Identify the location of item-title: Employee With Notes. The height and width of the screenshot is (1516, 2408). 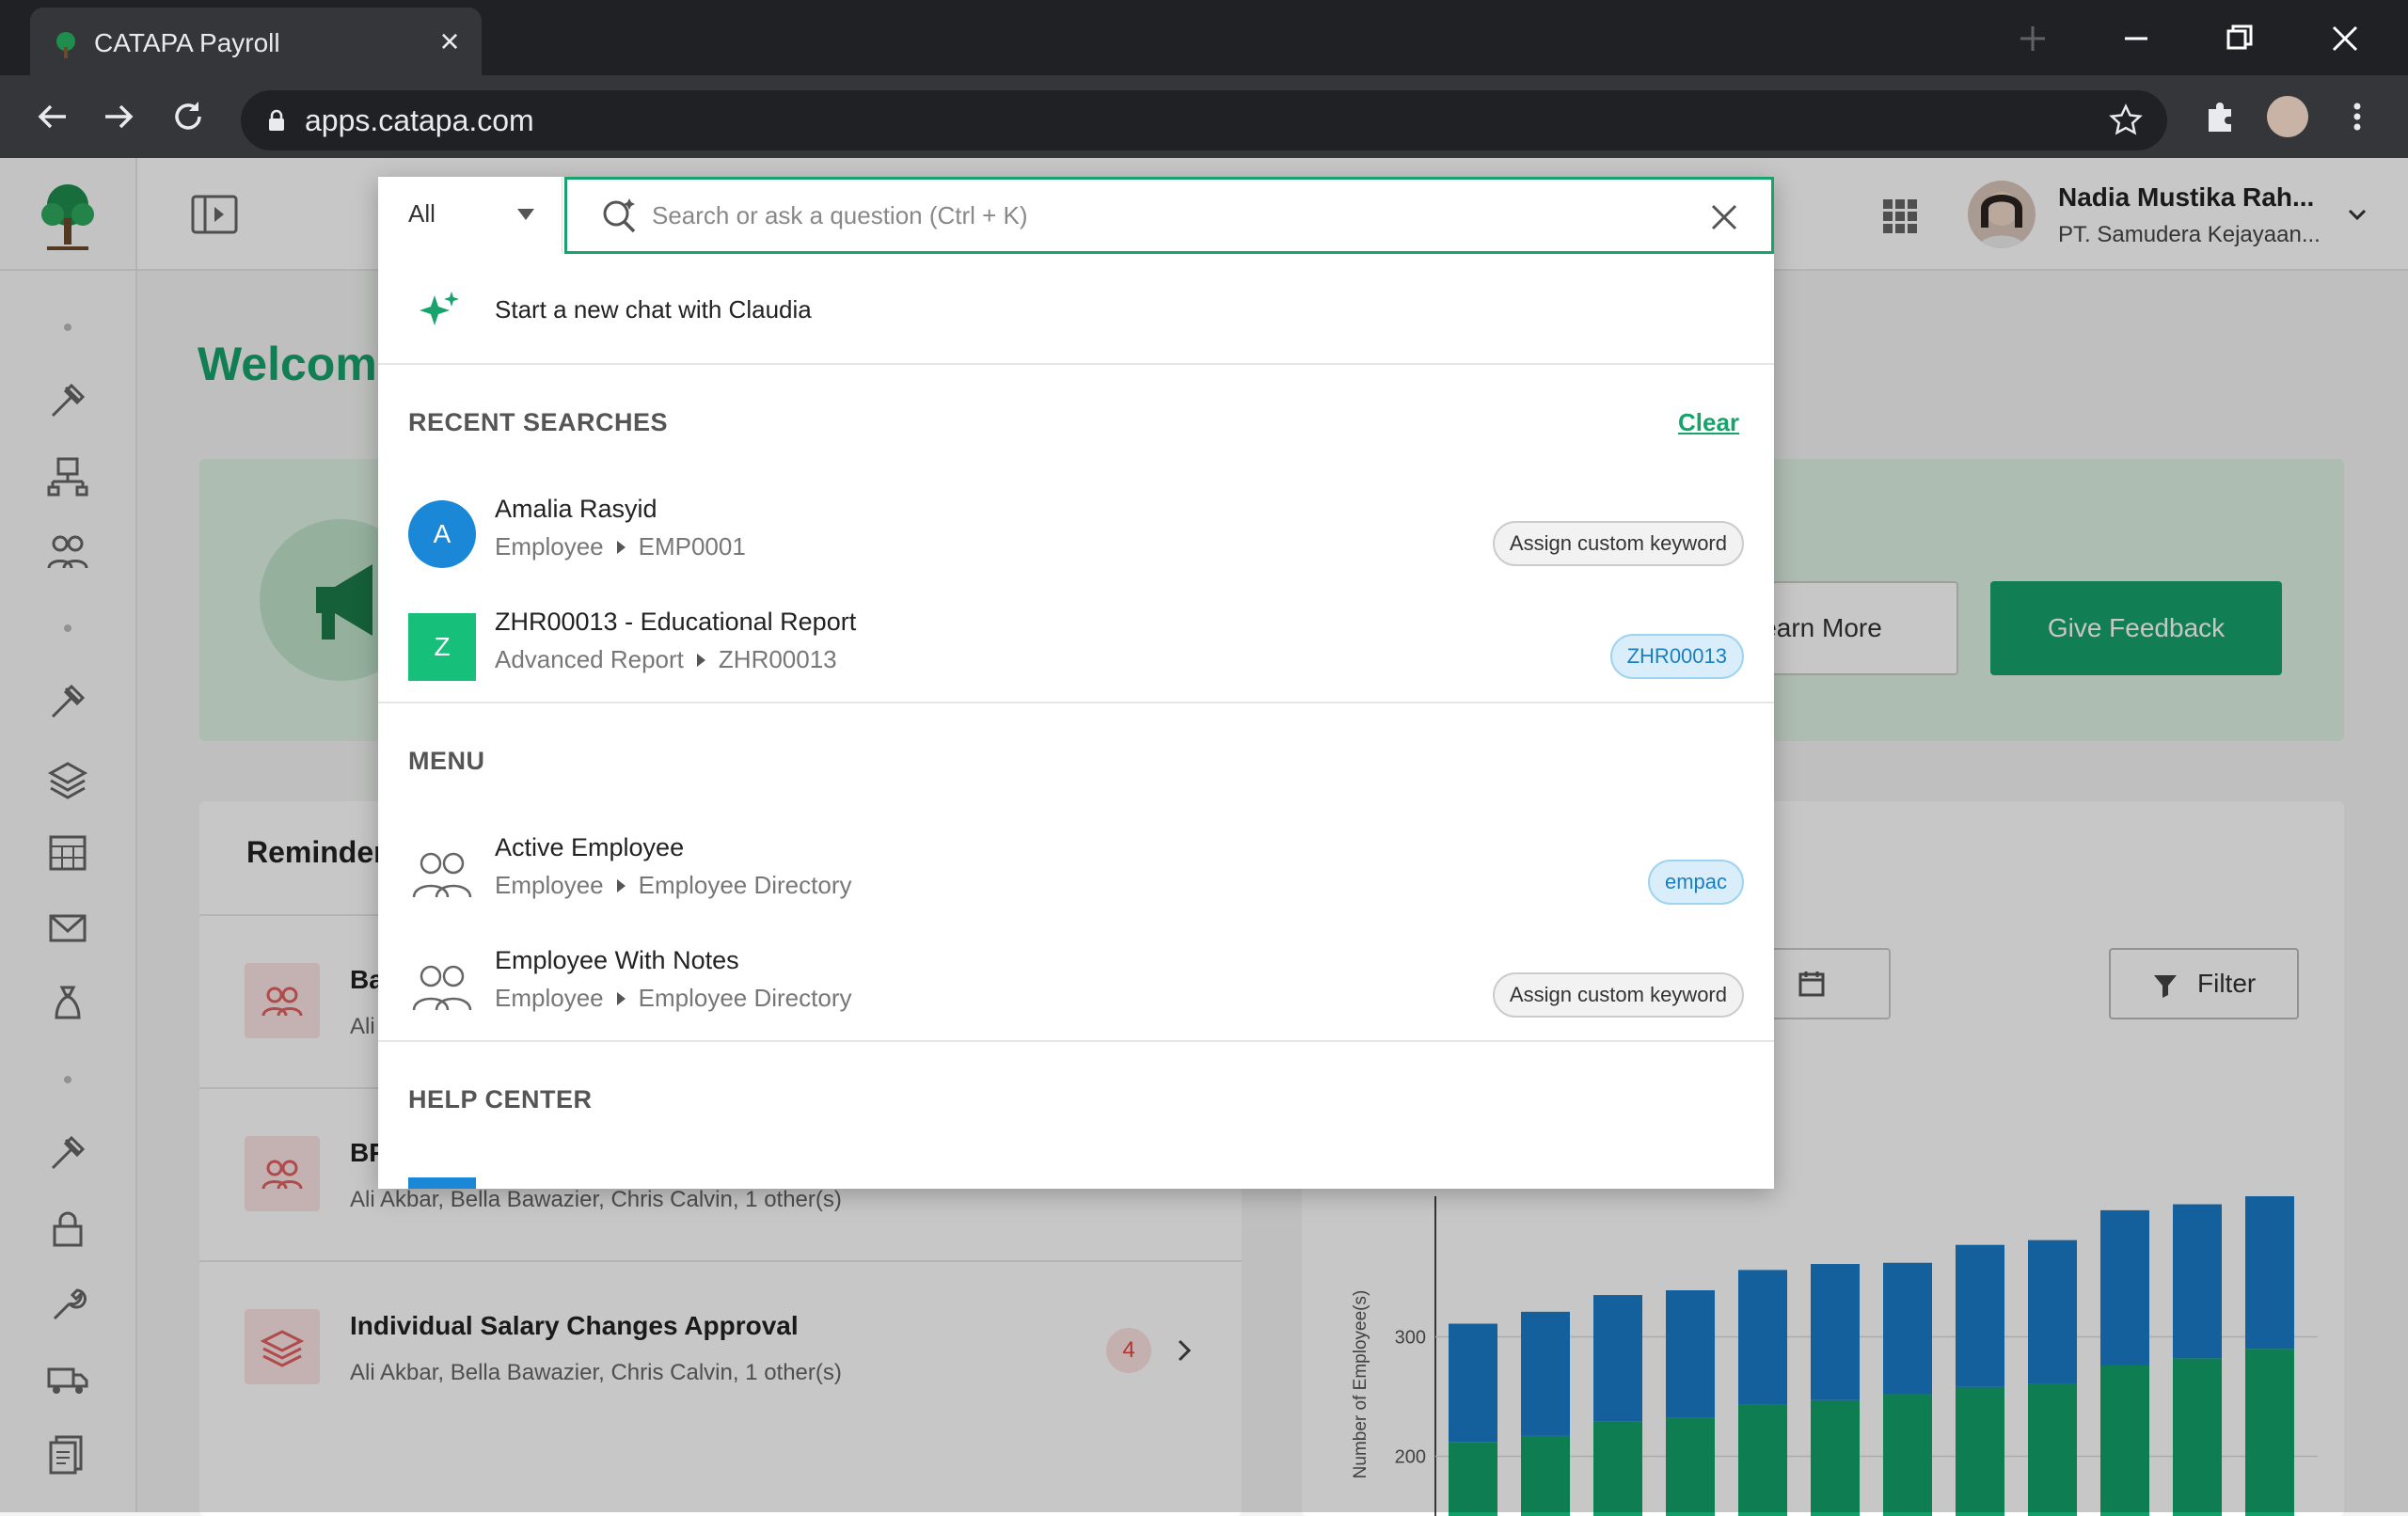
(617, 960).